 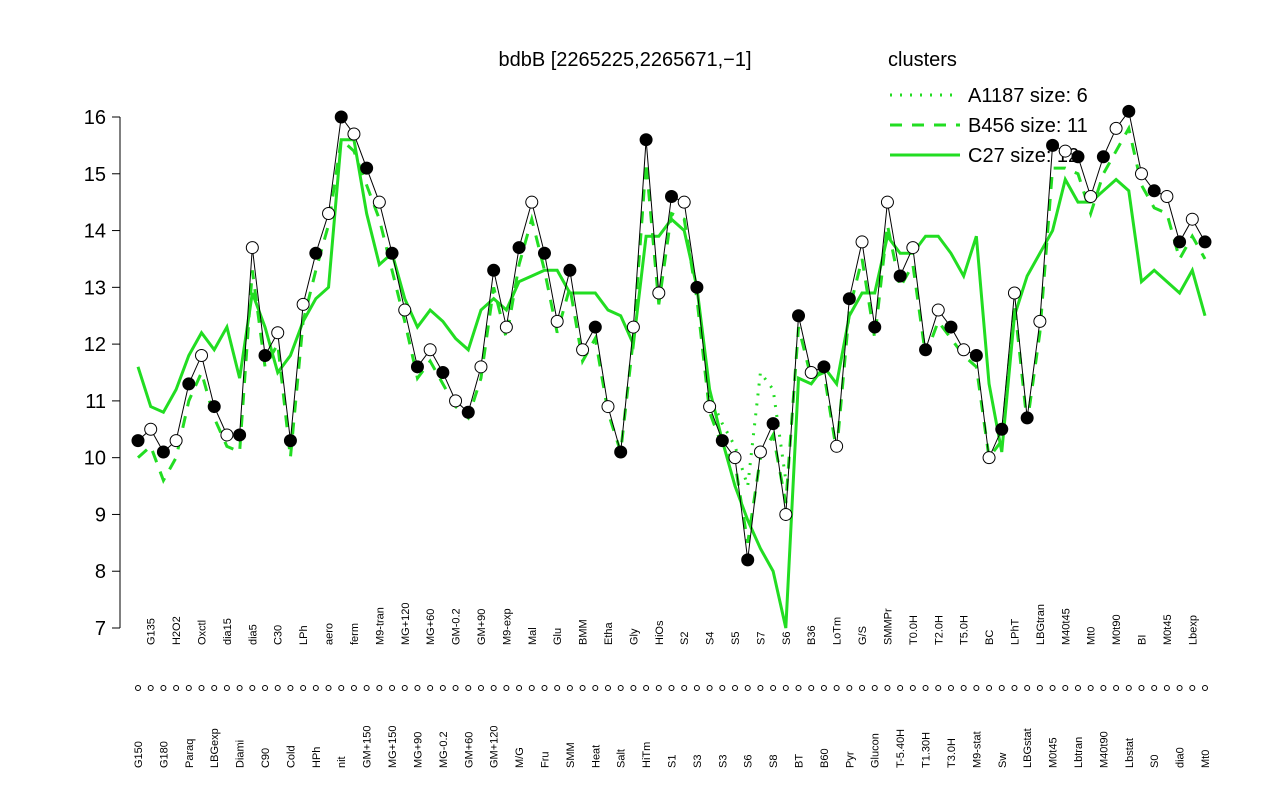 I want to click on x-tick-label: S0, so click(x=1155, y=761).